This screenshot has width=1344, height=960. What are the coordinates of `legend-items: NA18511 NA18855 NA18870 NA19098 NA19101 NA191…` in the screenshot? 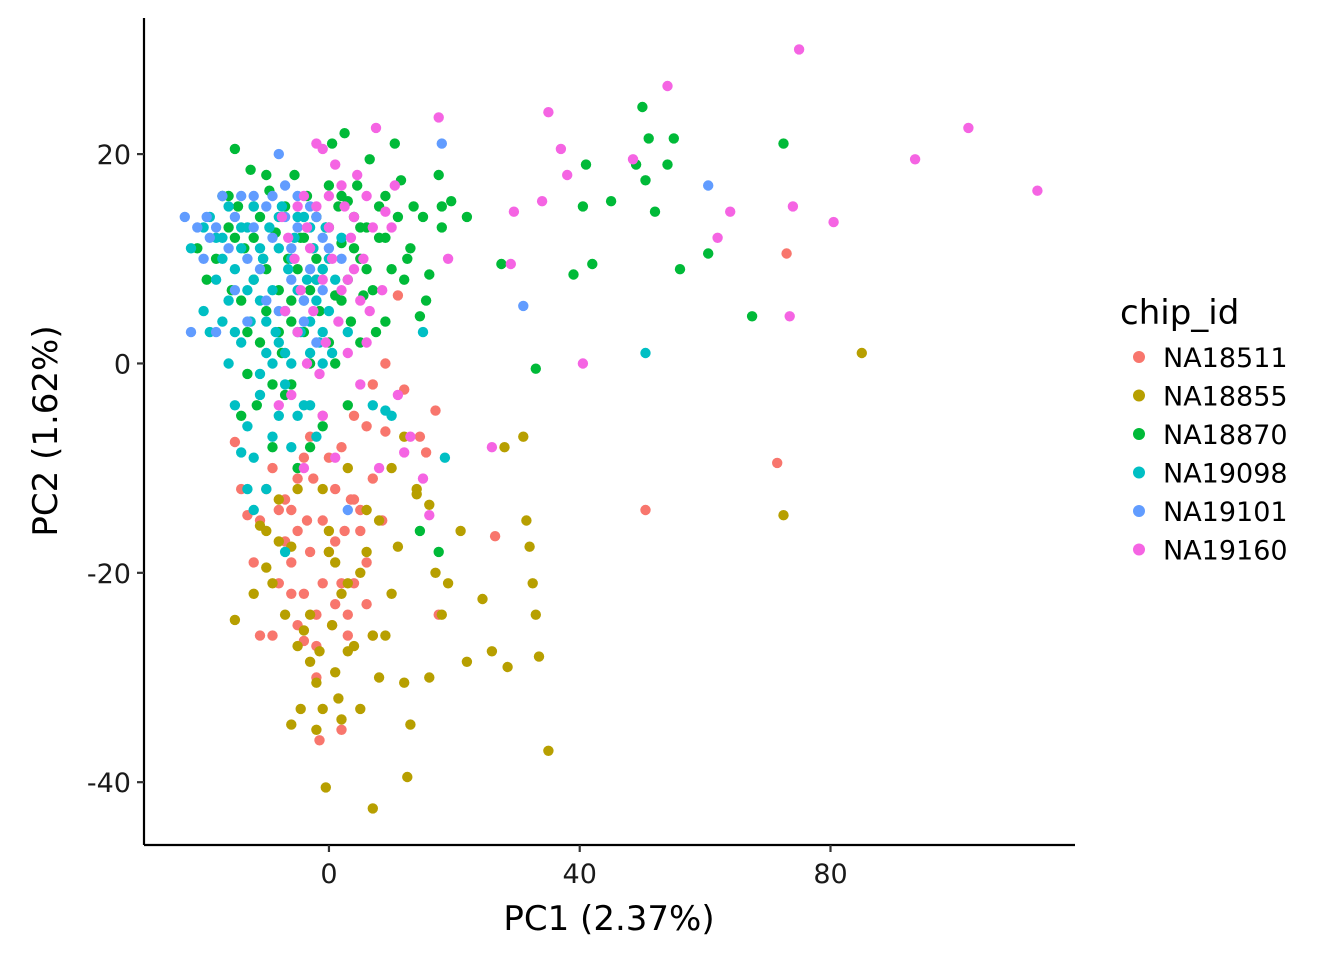 It's located at (1210, 455).